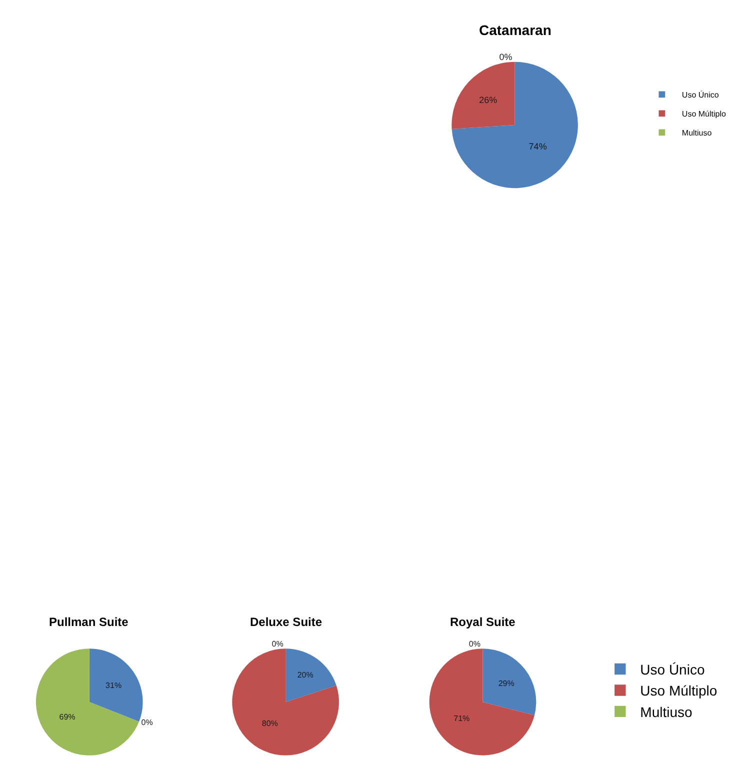  What do you see at coordinates (488, 100) in the screenshot?
I see `data-label: 26%` at bounding box center [488, 100].